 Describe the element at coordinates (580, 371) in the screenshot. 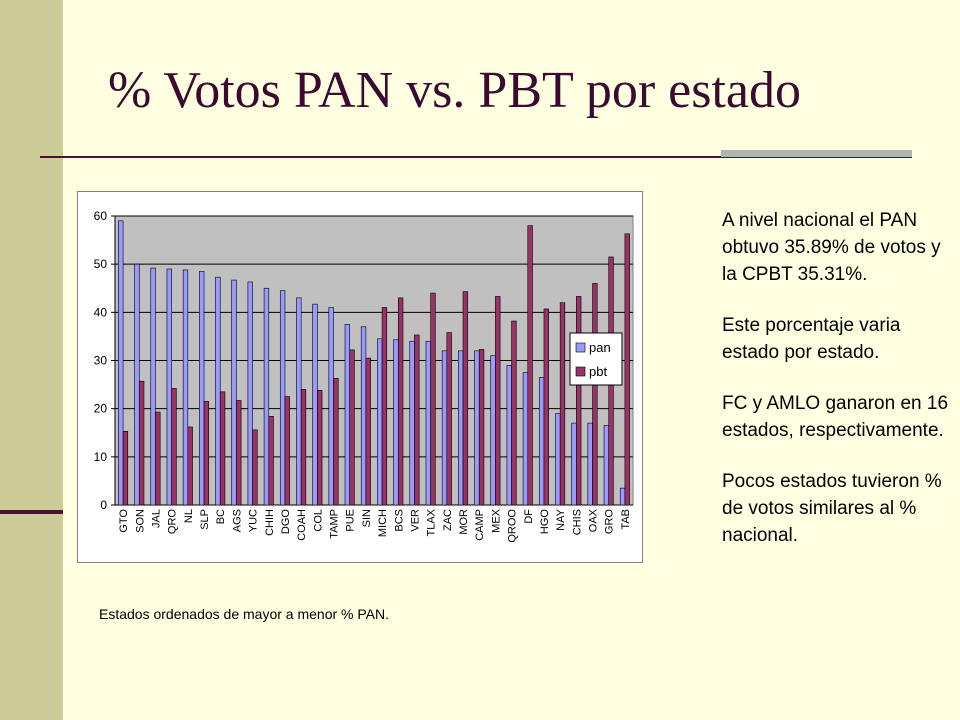

I see `legend-swatch-pbt` at that location.